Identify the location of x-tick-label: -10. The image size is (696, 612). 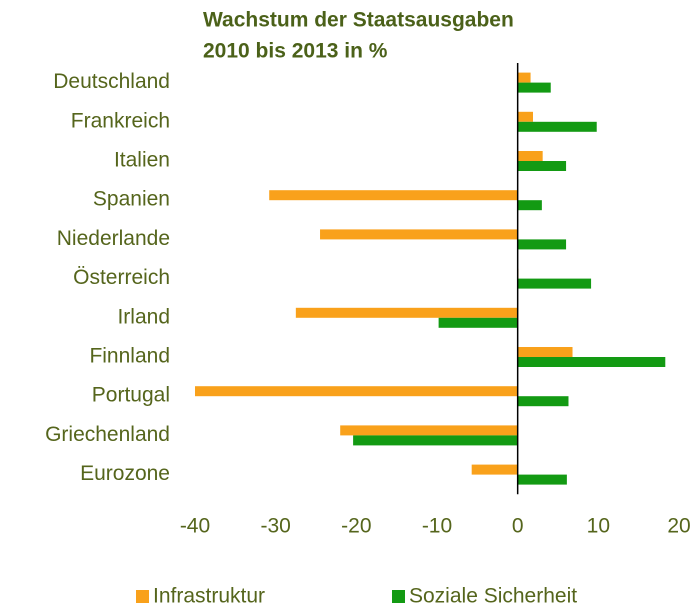
(437, 526).